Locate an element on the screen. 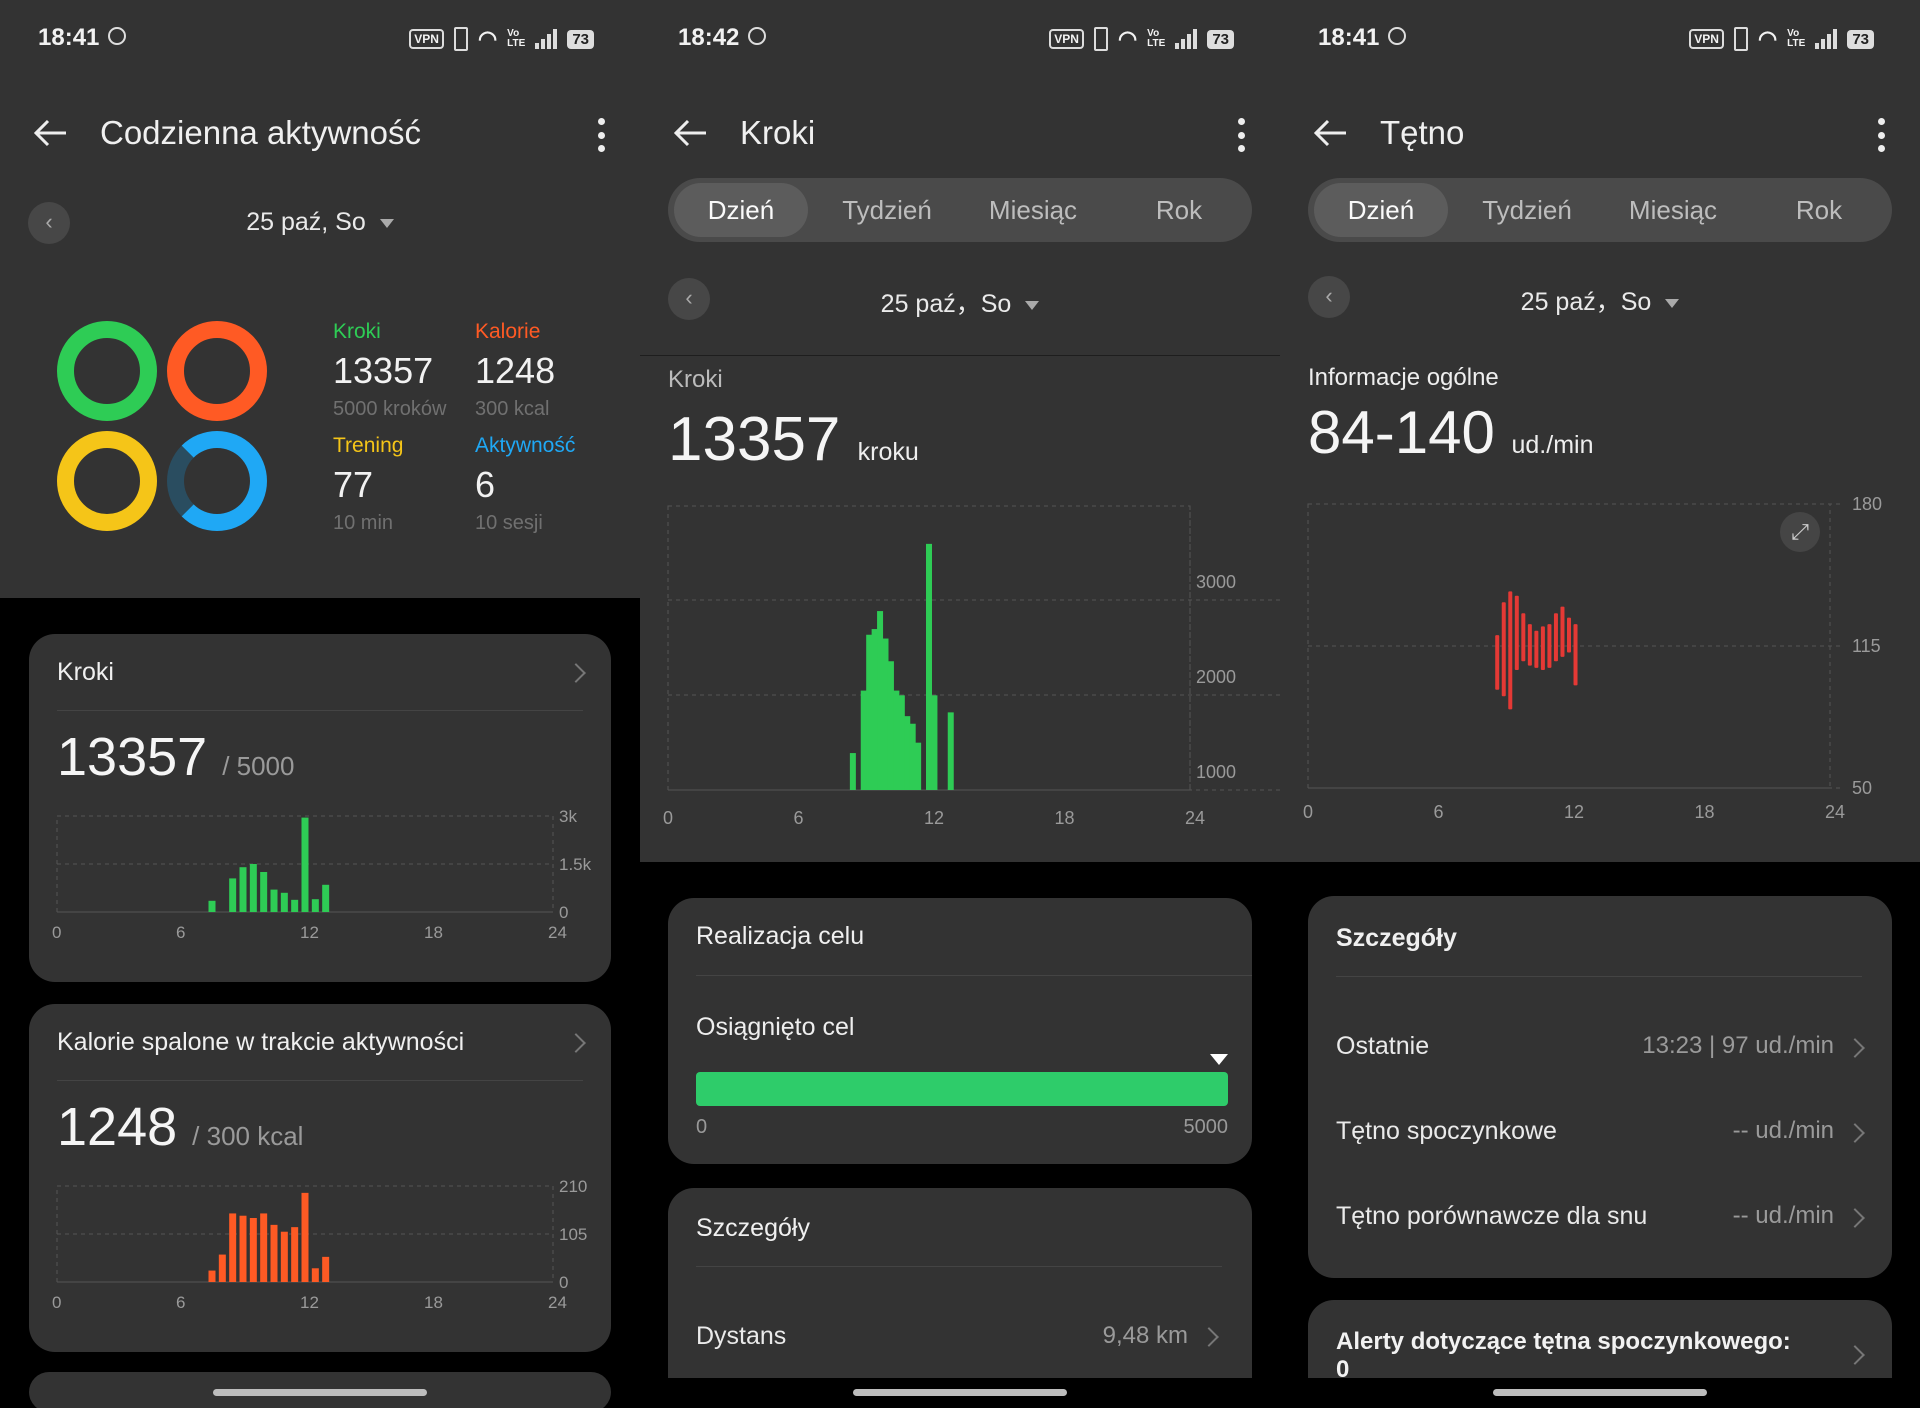 The image size is (1920, 1408). y-tick-label: 210 is located at coordinates (573, 1186).